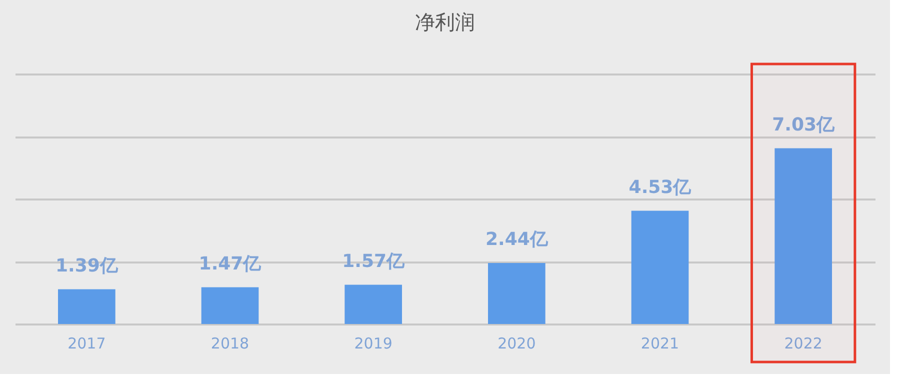 This screenshot has width=898, height=377. I want to click on data-label: 1.57亿, so click(374, 261).